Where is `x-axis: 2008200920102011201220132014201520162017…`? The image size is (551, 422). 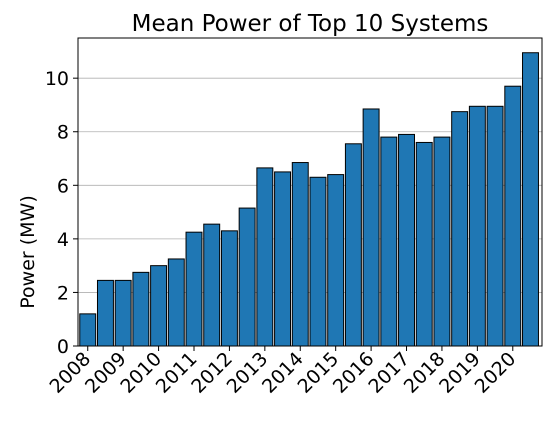
x-axis: 2008200920102011201220132014201520162017… is located at coordinates (283, 372).